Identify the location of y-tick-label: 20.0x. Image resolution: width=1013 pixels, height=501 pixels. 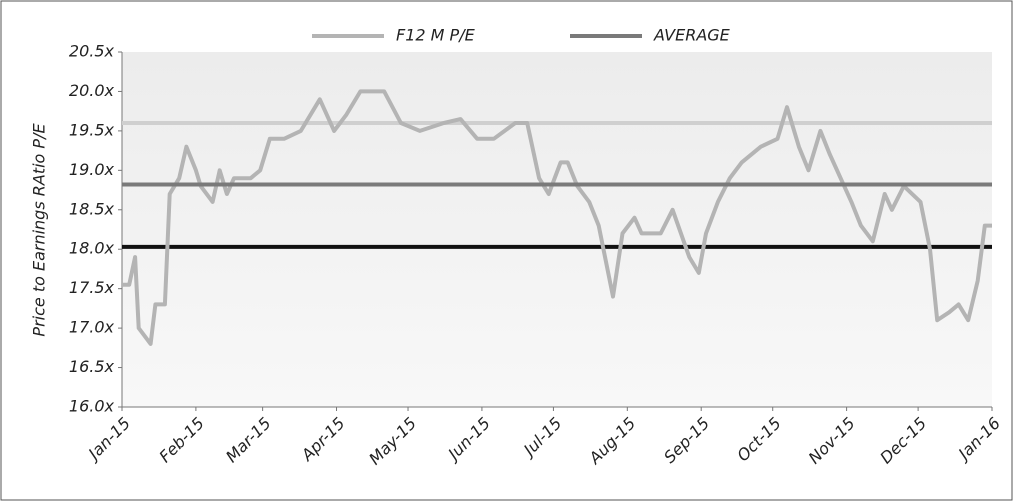
(92, 90).